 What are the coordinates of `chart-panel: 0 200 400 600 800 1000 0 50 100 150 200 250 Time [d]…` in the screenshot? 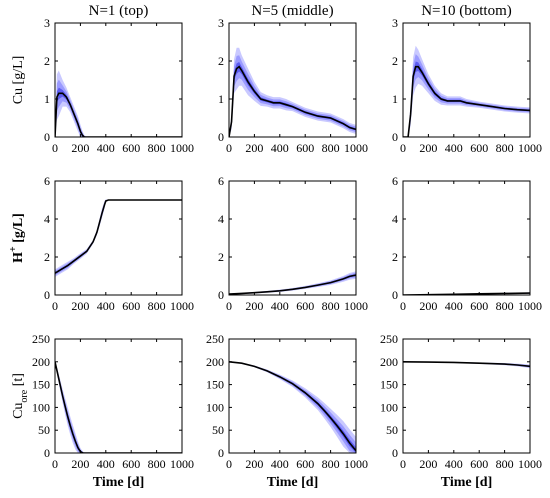 It's located at (102, 411).